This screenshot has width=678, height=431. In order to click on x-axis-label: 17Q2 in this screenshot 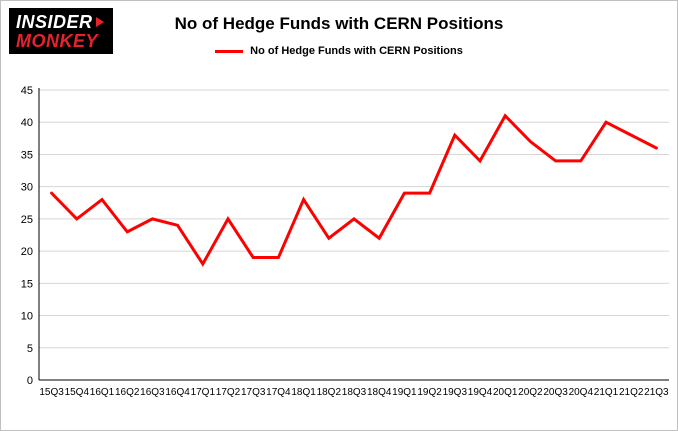, I will do `click(228, 392)`.